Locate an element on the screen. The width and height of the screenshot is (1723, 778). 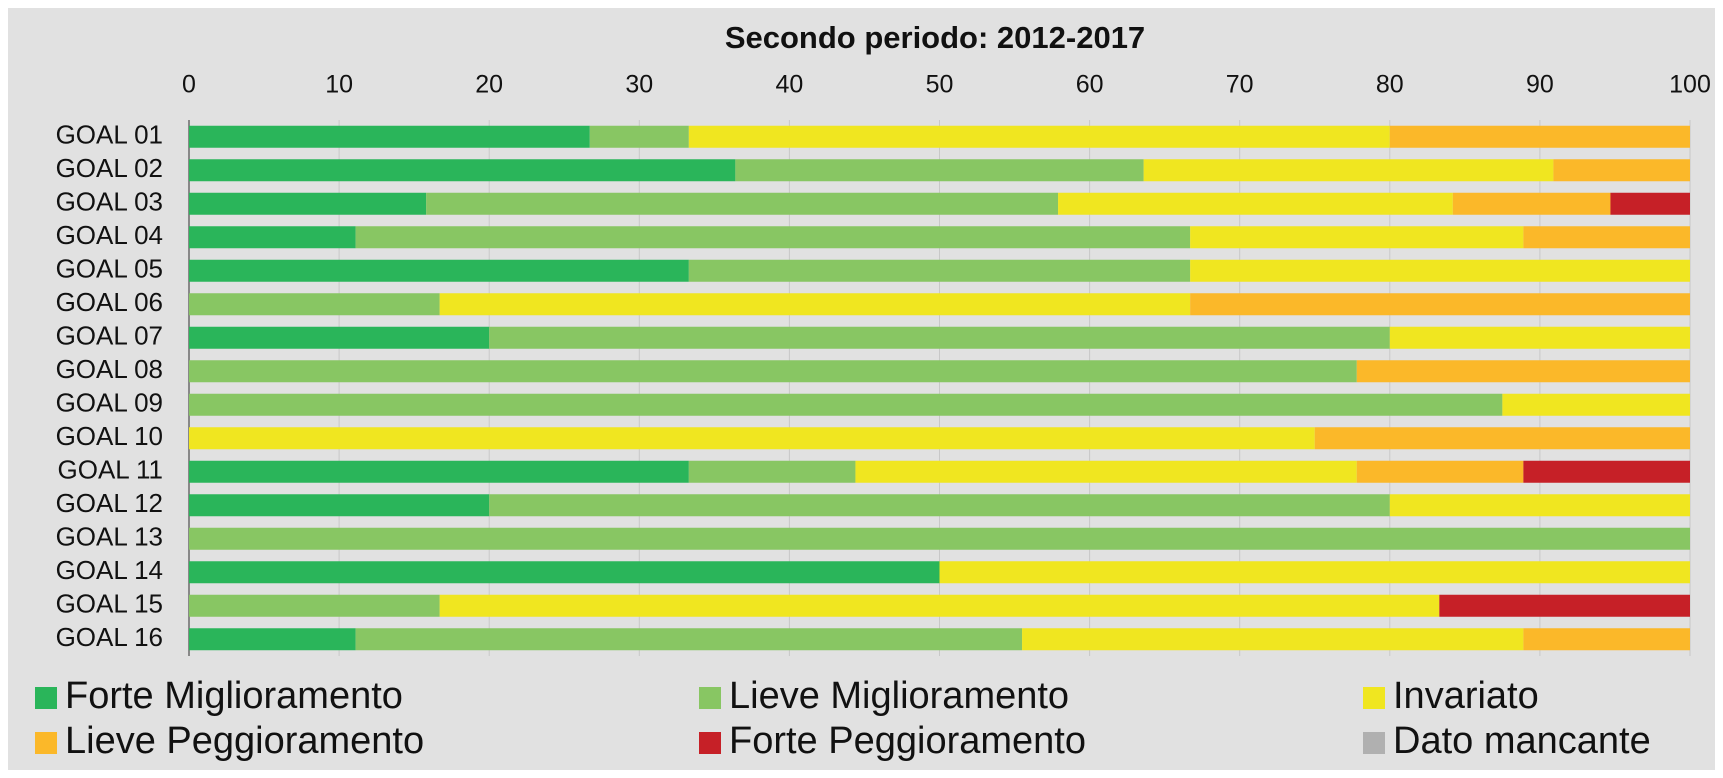
x-tick-label: 10 is located at coordinates (339, 85).